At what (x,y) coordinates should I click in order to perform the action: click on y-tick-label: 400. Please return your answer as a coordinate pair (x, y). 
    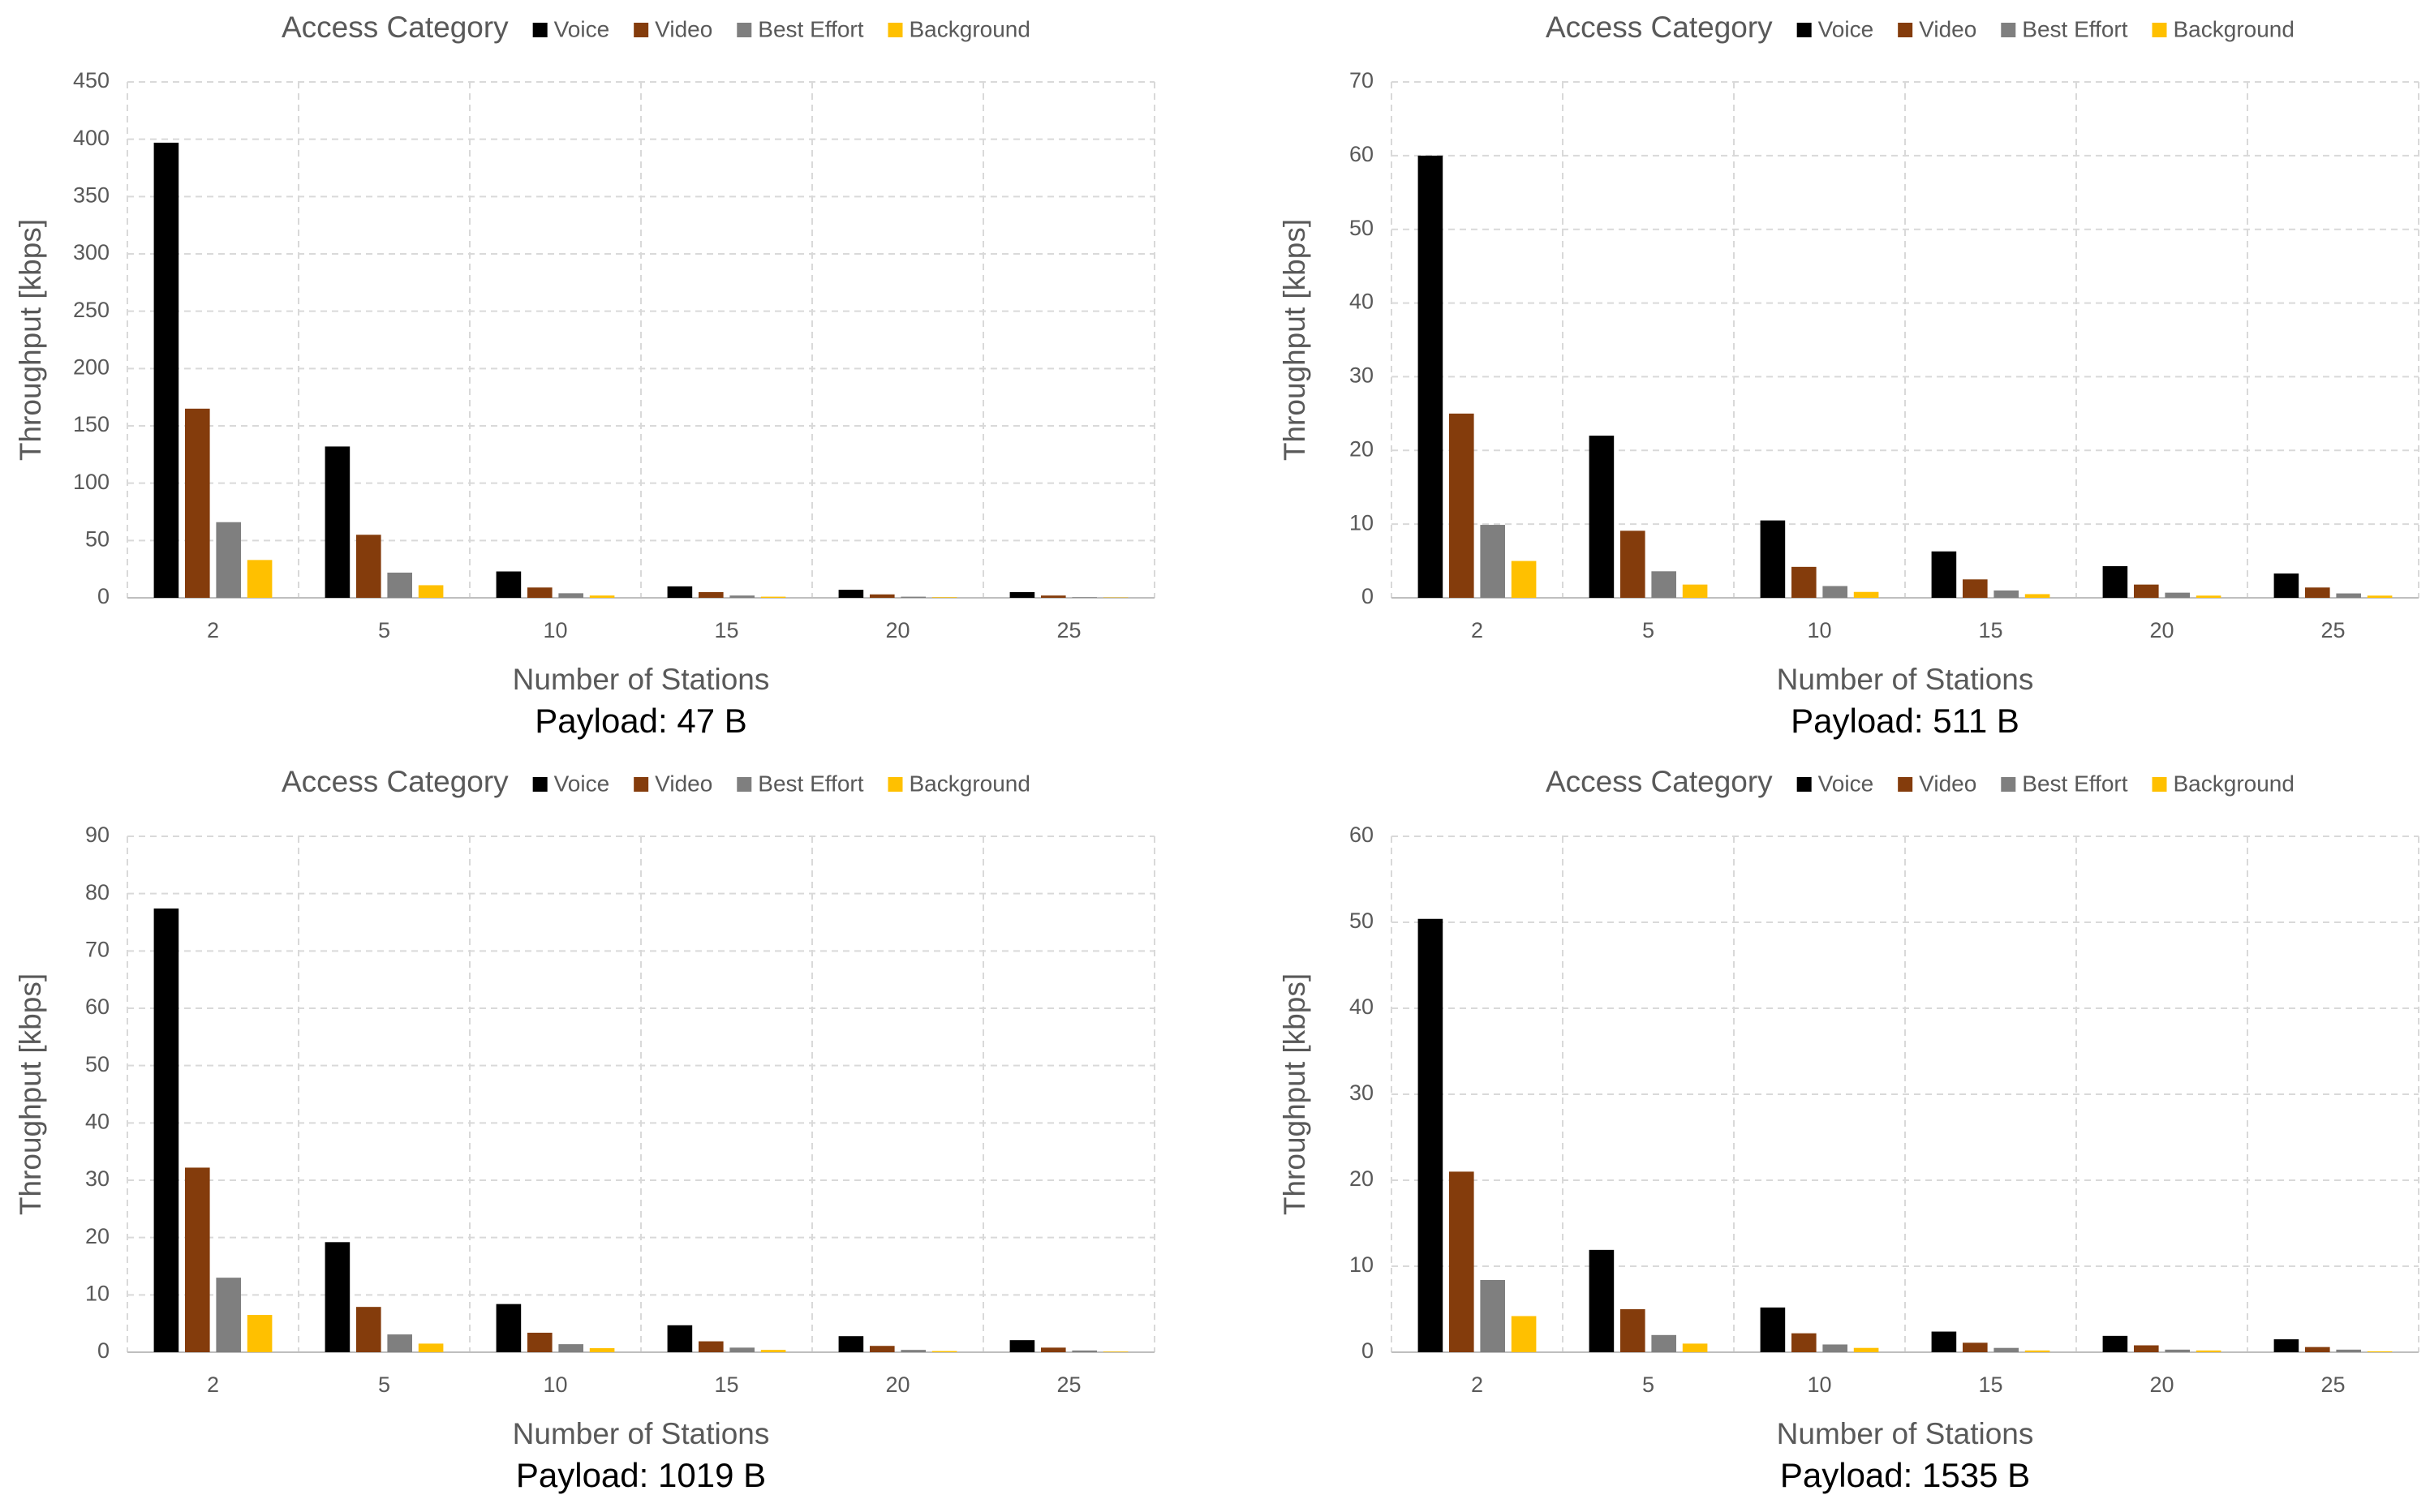
    Looking at the image, I should click on (91, 138).